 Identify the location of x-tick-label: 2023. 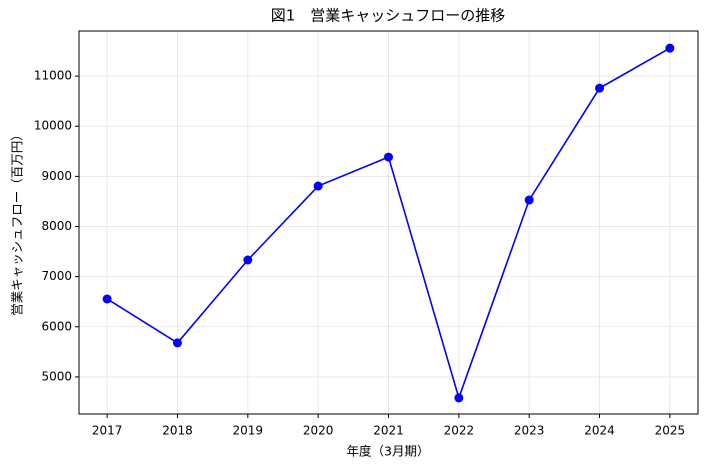
(529, 431).